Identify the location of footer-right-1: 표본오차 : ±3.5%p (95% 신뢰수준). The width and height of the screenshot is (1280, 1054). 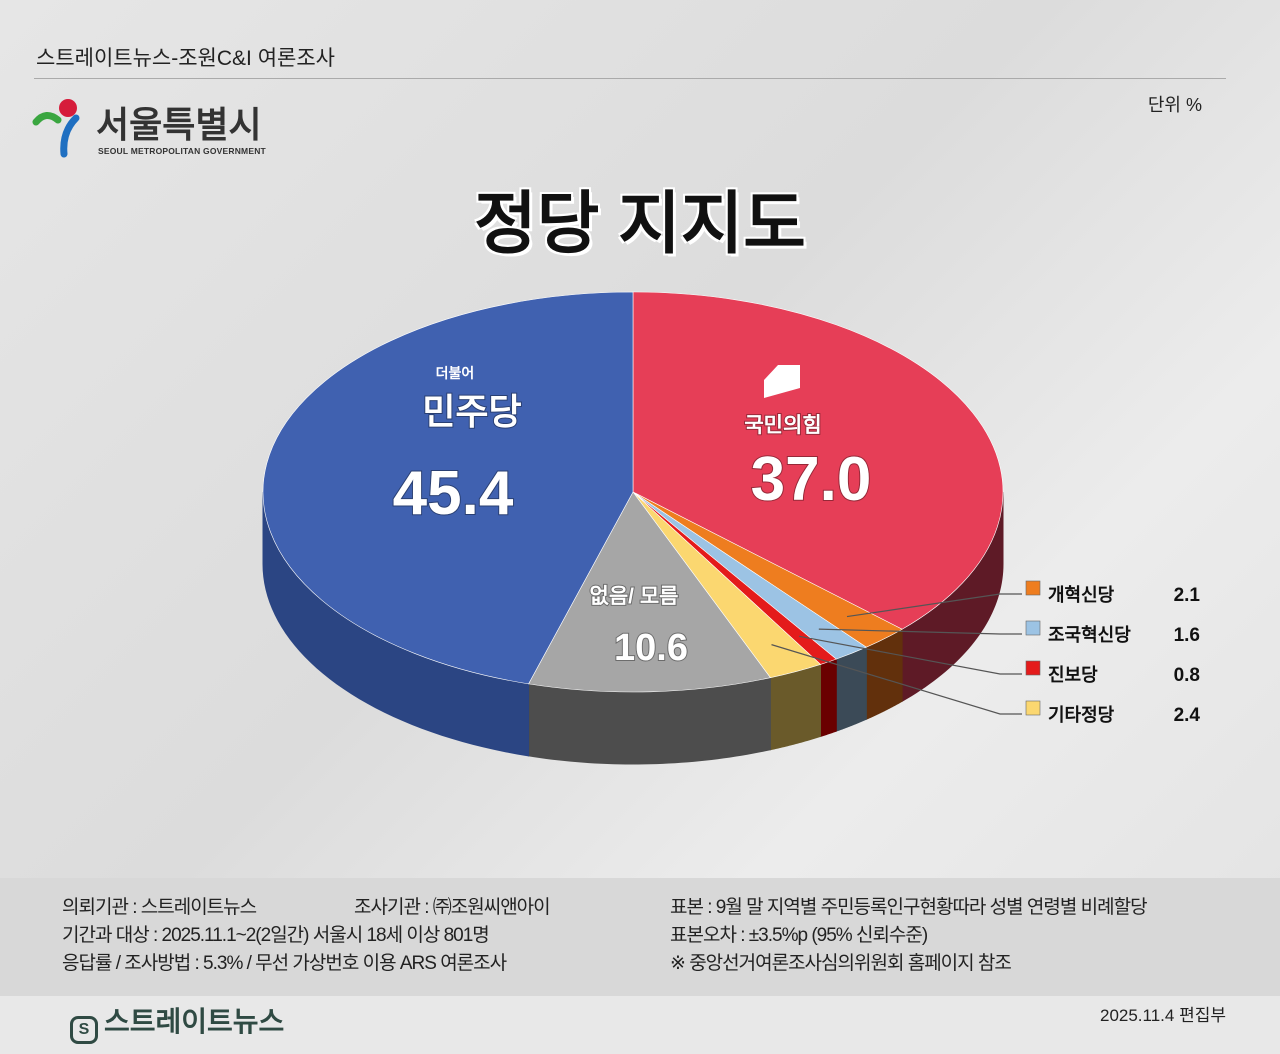
(799, 935).